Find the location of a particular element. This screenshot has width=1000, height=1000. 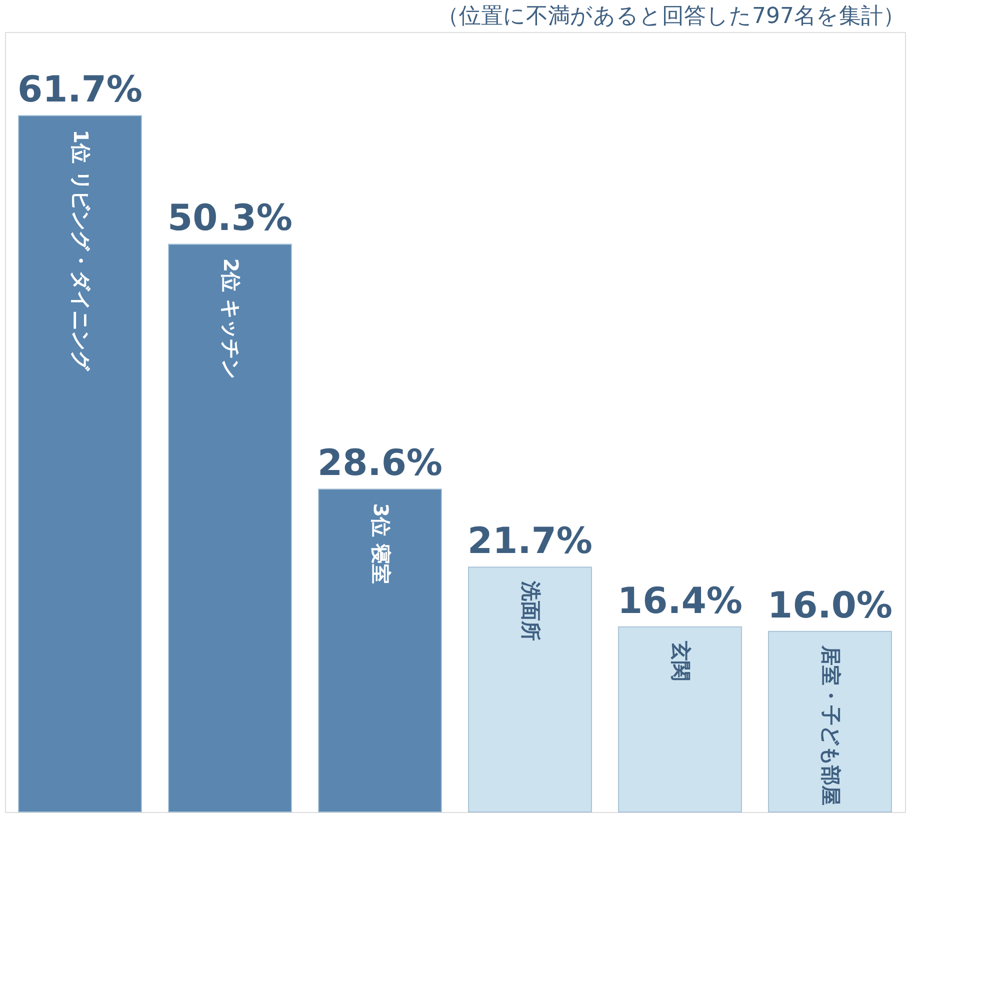

x-tick-label: 玄関 is located at coordinates (681, 660).